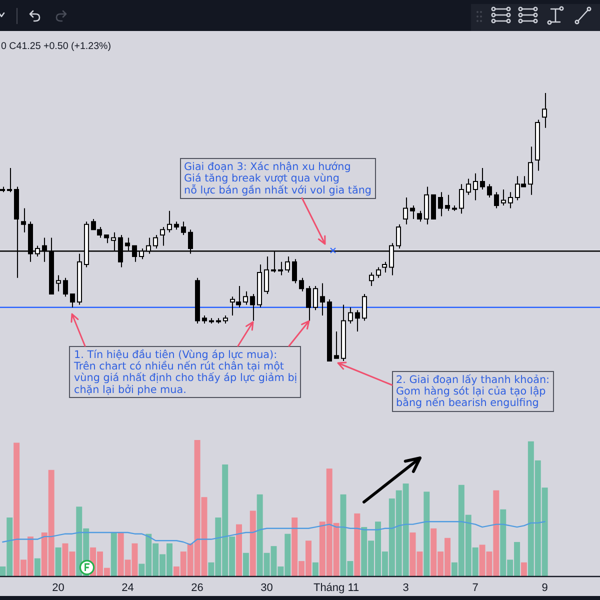 Image resolution: width=600 pixels, height=600 pixels. Describe the element at coordinates (266, 588) in the screenshot. I see `x-tick-label: 30` at that location.